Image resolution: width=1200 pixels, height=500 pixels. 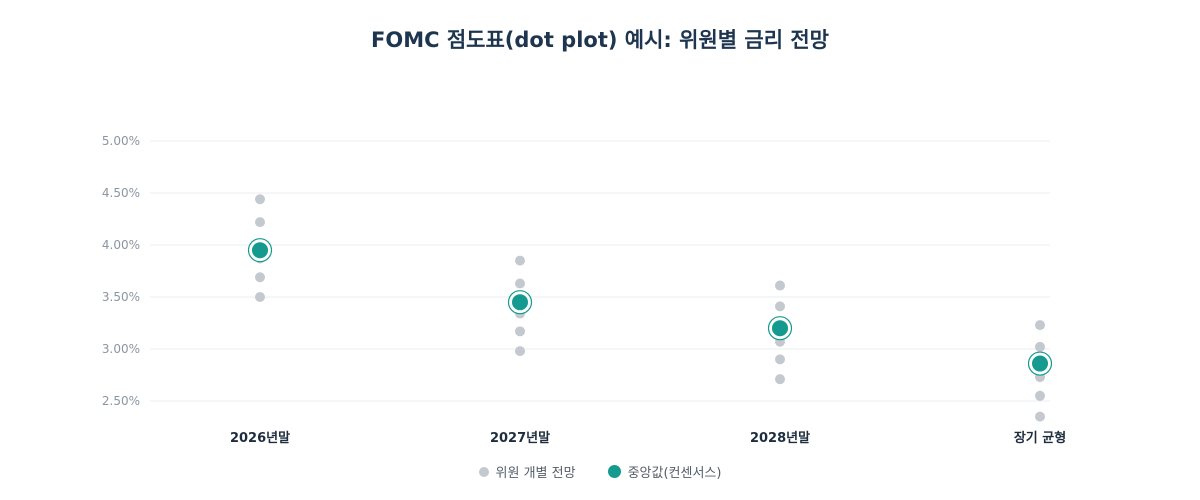 I want to click on x-tick-label: 2027년말, so click(x=520, y=438).